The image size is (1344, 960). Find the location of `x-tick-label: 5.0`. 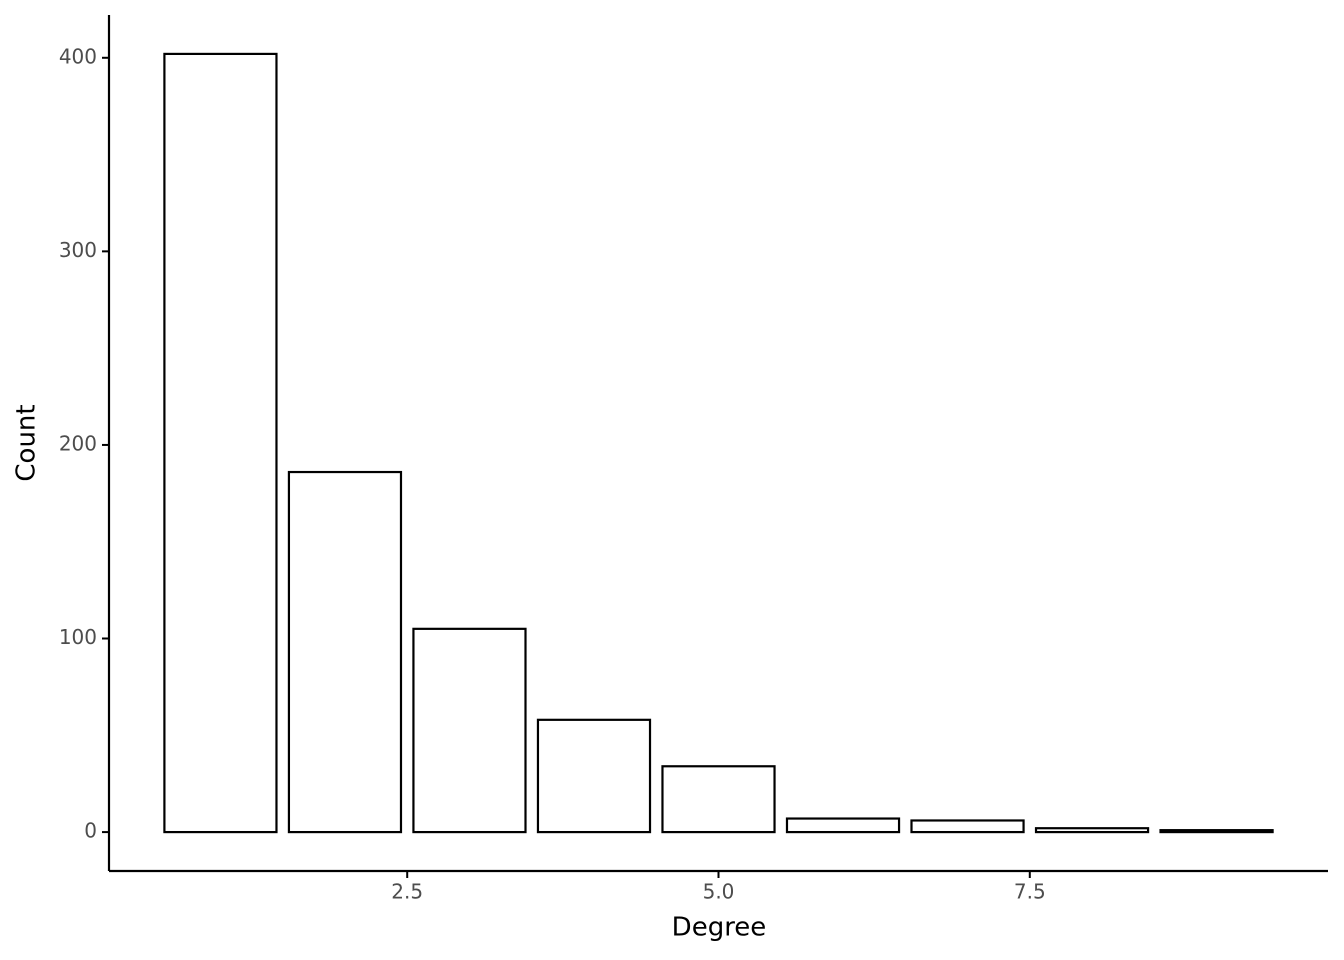

x-tick-label: 5.0 is located at coordinates (719, 892).